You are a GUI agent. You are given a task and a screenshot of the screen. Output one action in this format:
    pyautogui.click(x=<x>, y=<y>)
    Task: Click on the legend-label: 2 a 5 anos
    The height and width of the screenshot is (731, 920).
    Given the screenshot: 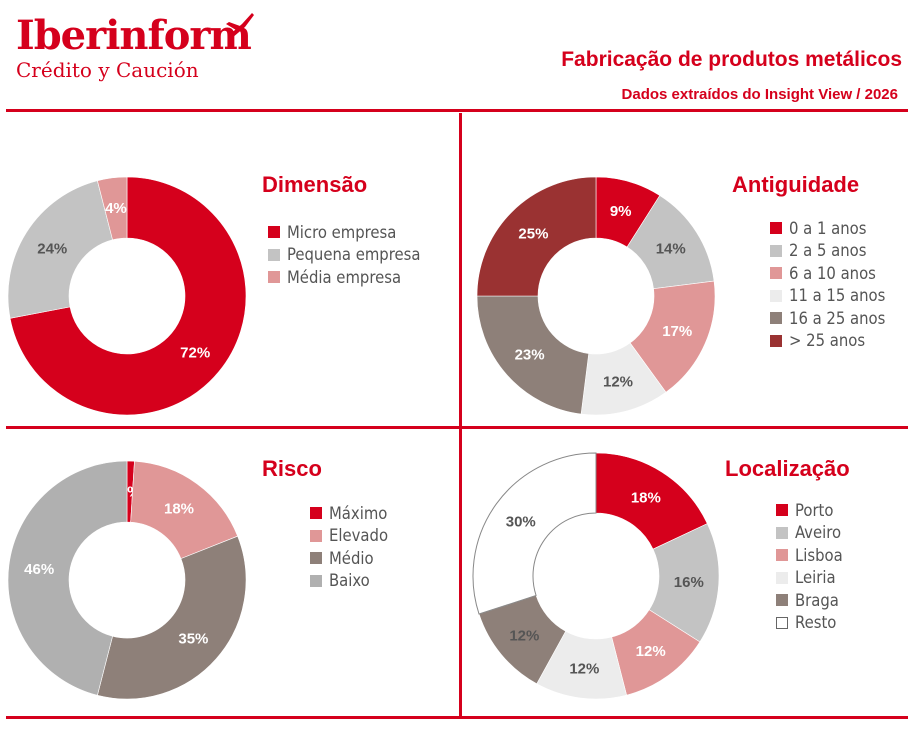 What is the action you would take?
    pyautogui.click(x=828, y=251)
    